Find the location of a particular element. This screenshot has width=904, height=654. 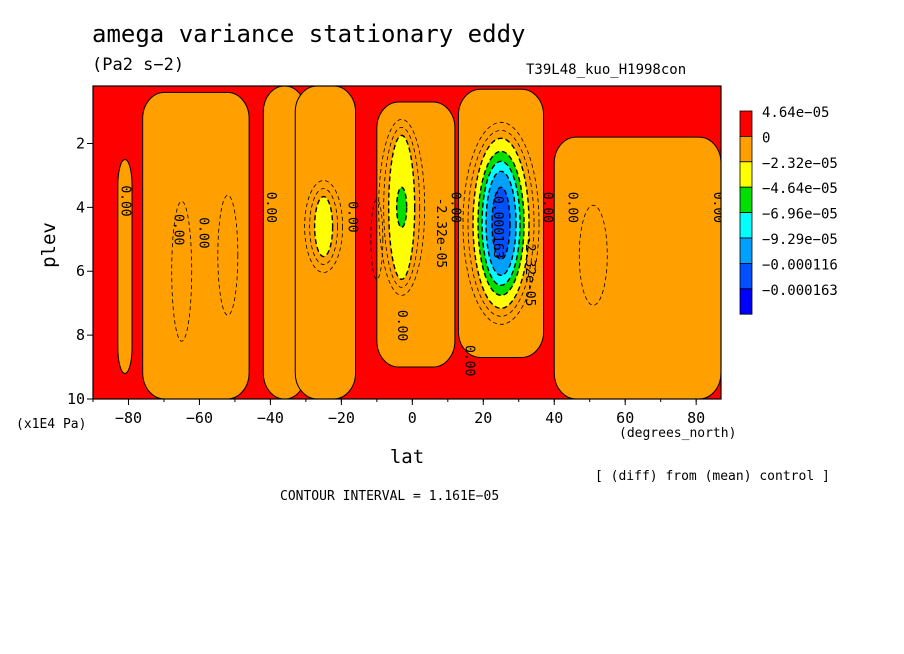

x-tick-label-5: 20 is located at coordinates (483, 418).